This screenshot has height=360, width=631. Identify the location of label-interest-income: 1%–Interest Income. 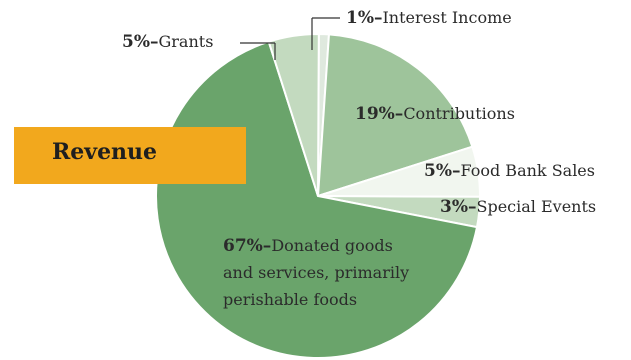
(429, 18).